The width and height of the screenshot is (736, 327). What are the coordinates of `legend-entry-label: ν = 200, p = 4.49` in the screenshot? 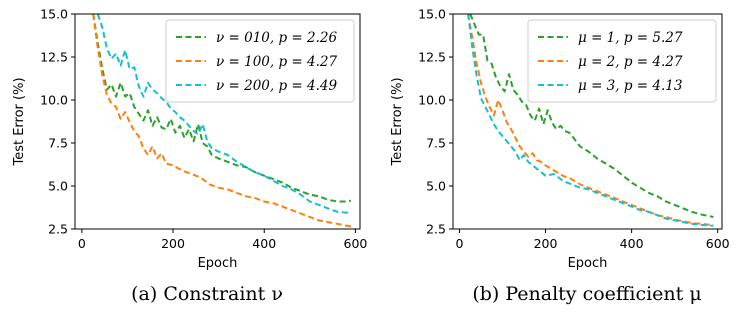 It's located at (276, 86).